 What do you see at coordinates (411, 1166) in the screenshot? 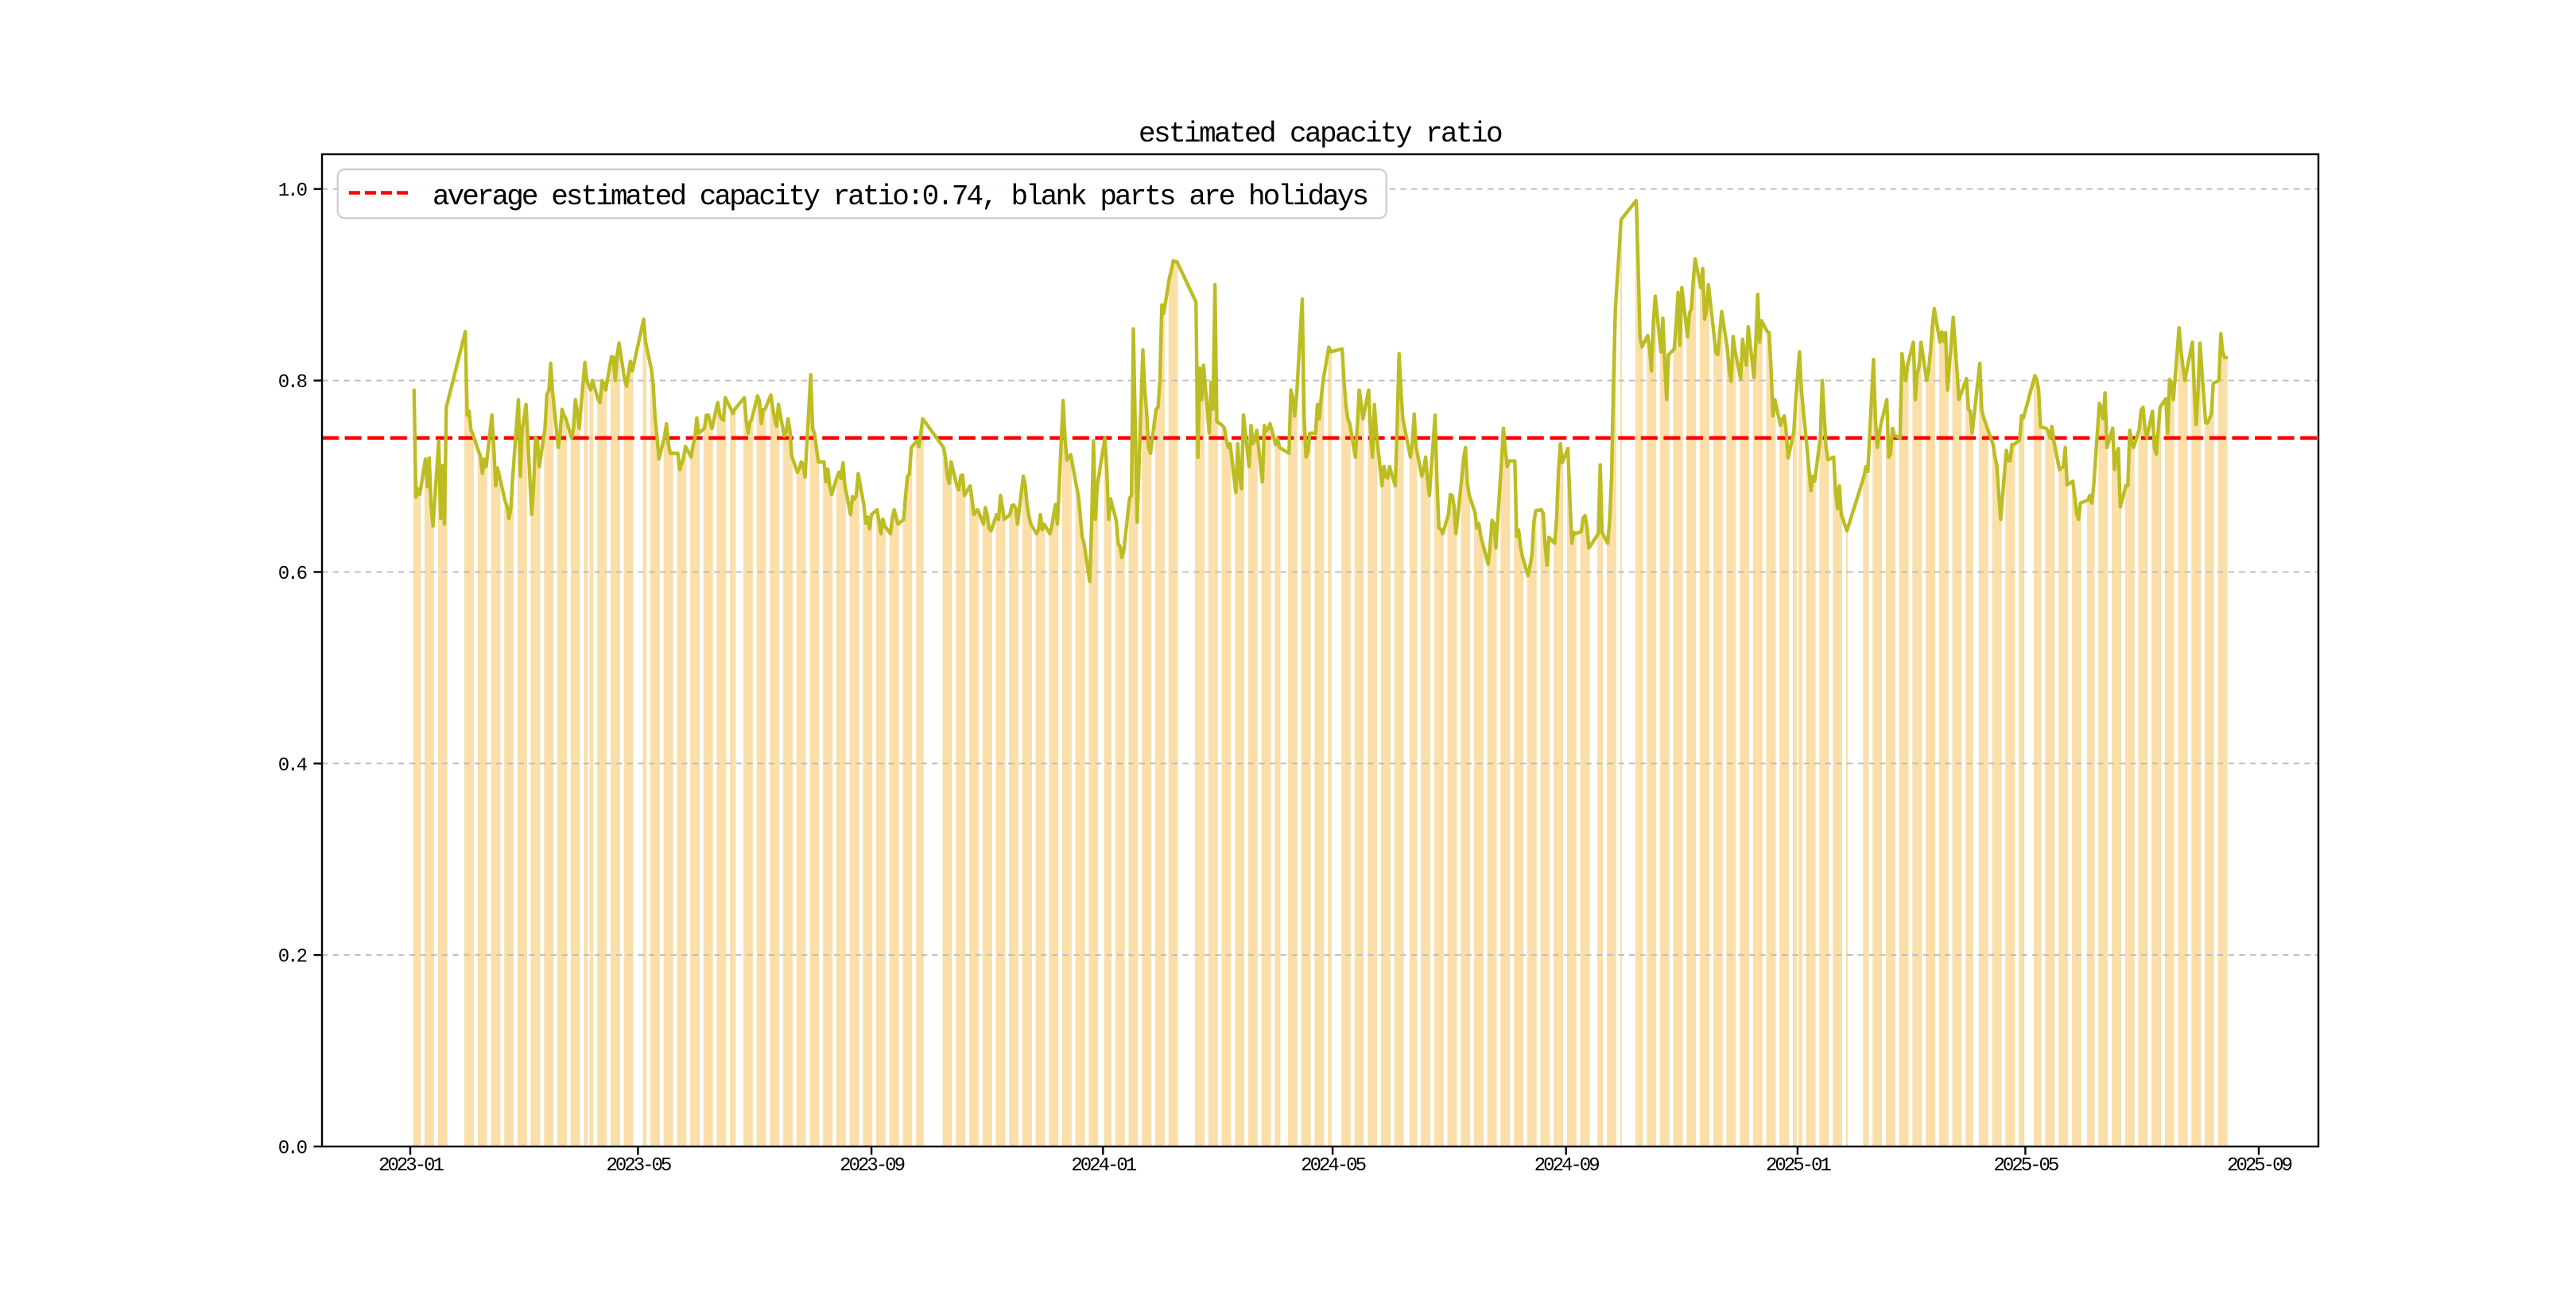
I see `svg-text: 2023-01` at bounding box center [411, 1166].